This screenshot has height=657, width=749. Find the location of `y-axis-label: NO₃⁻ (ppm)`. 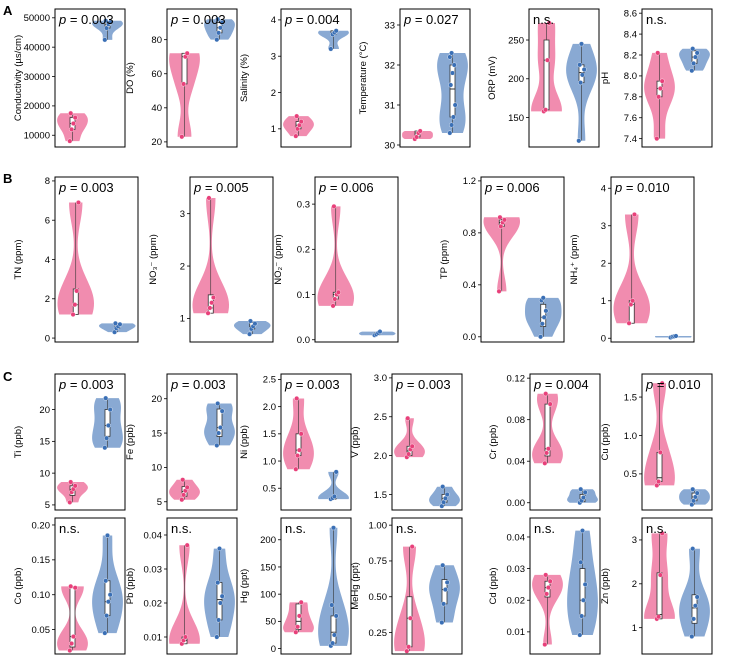

y-axis-label: NO₃⁻ (ppm) is located at coordinates (153, 259).